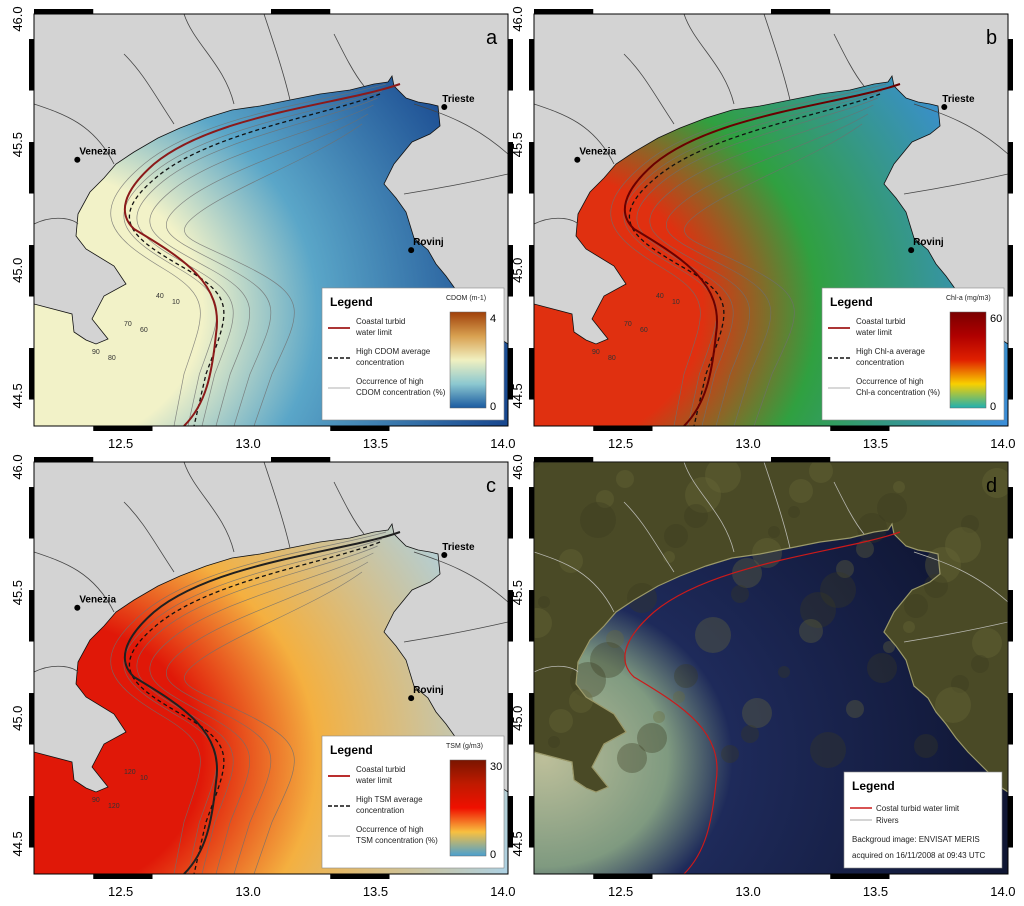 Image resolution: width=1024 pixels, height=906 pixels. Describe the element at coordinates (596, 352) in the screenshot. I see `contour-label: 90` at that location.